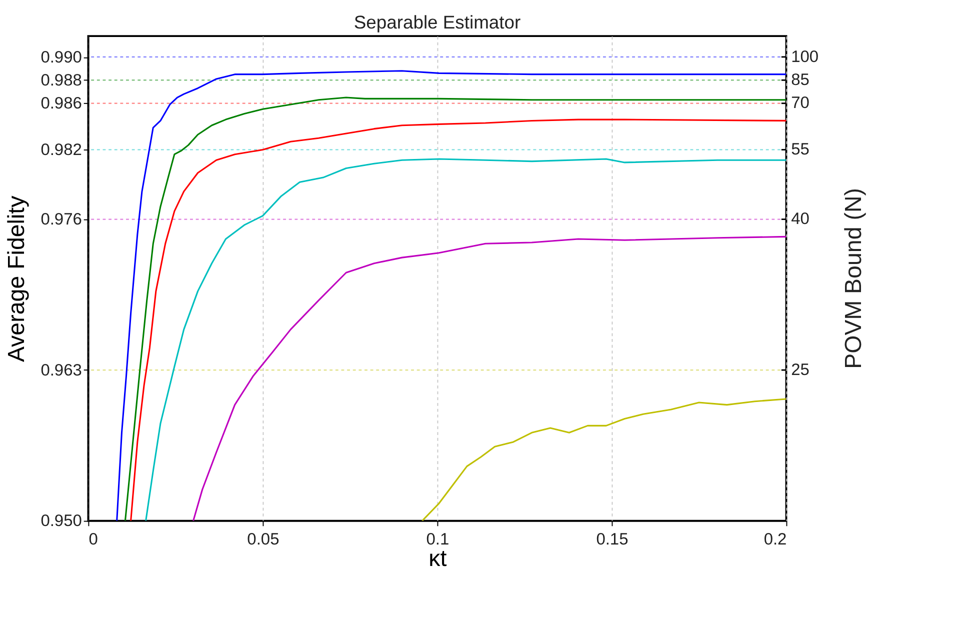 The width and height of the screenshot is (953, 619). What do you see at coordinates (800, 369) in the screenshot?
I see `text: 25` at bounding box center [800, 369].